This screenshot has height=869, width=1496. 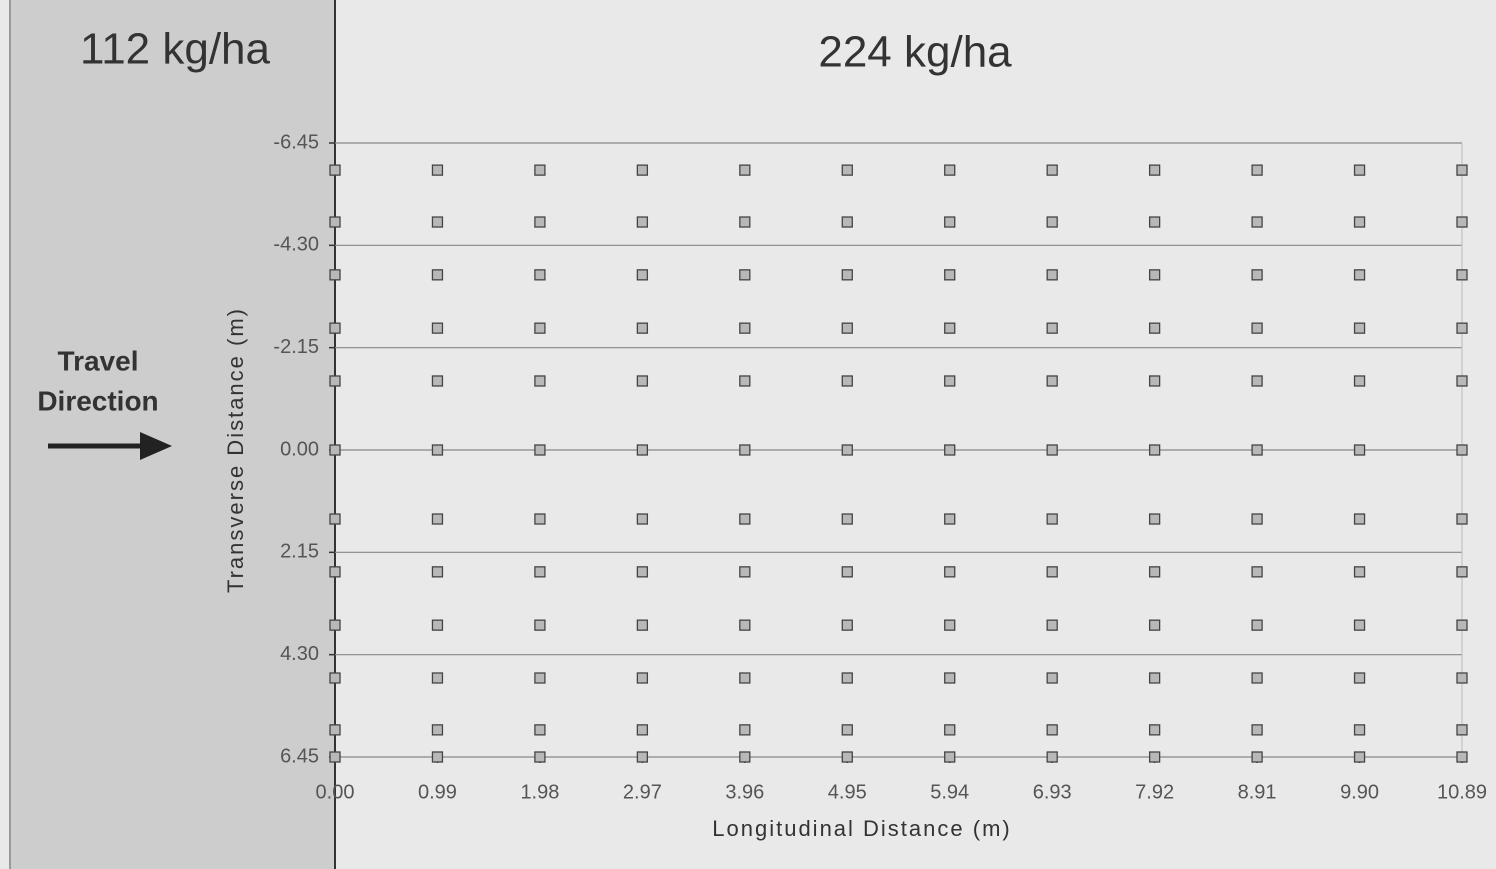 I want to click on x-tick-label: 2.97, so click(x=642, y=792).